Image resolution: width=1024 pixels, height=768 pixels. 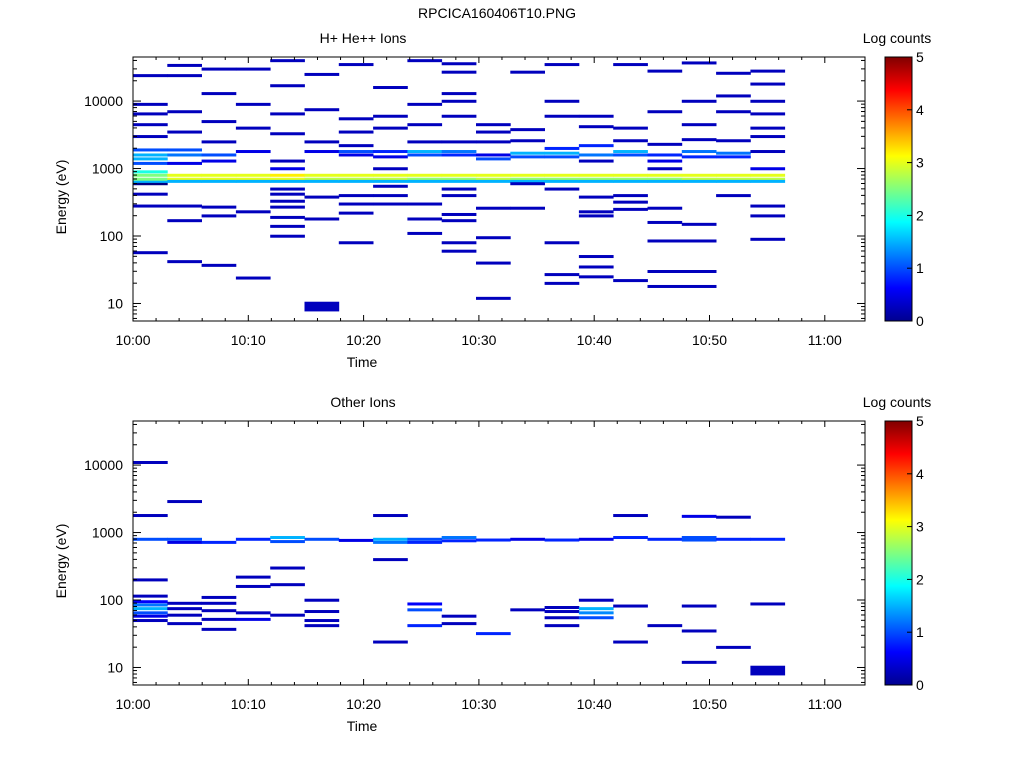 What do you see at coordinates (825, 340) in the screenshot?
I see `x-tick-label: 11:00` at bounding box center [825, 340].